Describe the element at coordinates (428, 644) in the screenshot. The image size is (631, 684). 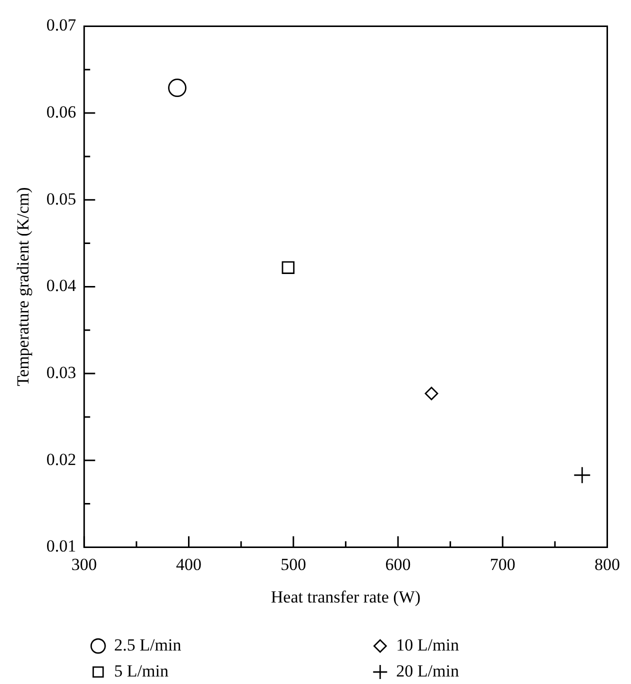
I see `legend-label: 10 L/min` at that location.